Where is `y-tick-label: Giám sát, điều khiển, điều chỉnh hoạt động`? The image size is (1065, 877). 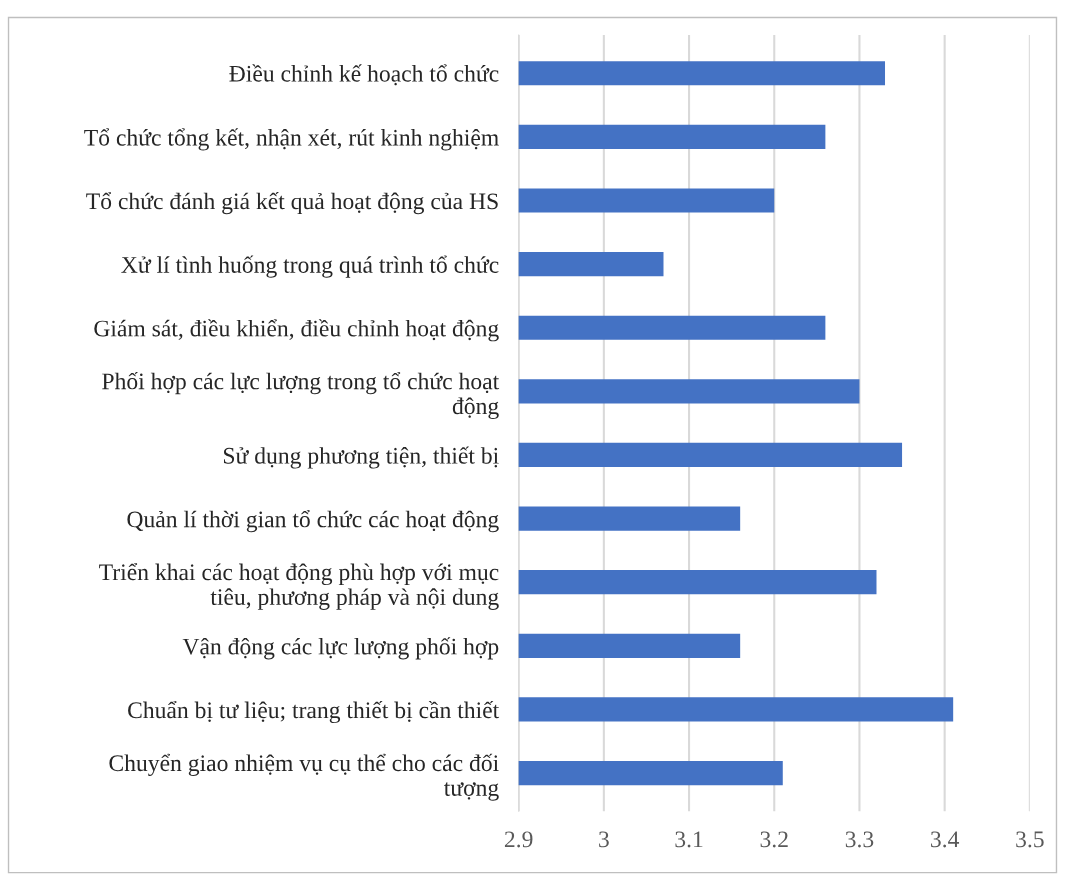 y-tick-label: Giám sát, điều khiển, điều chỉnh hoạt động is located at coordinates (296, 330).